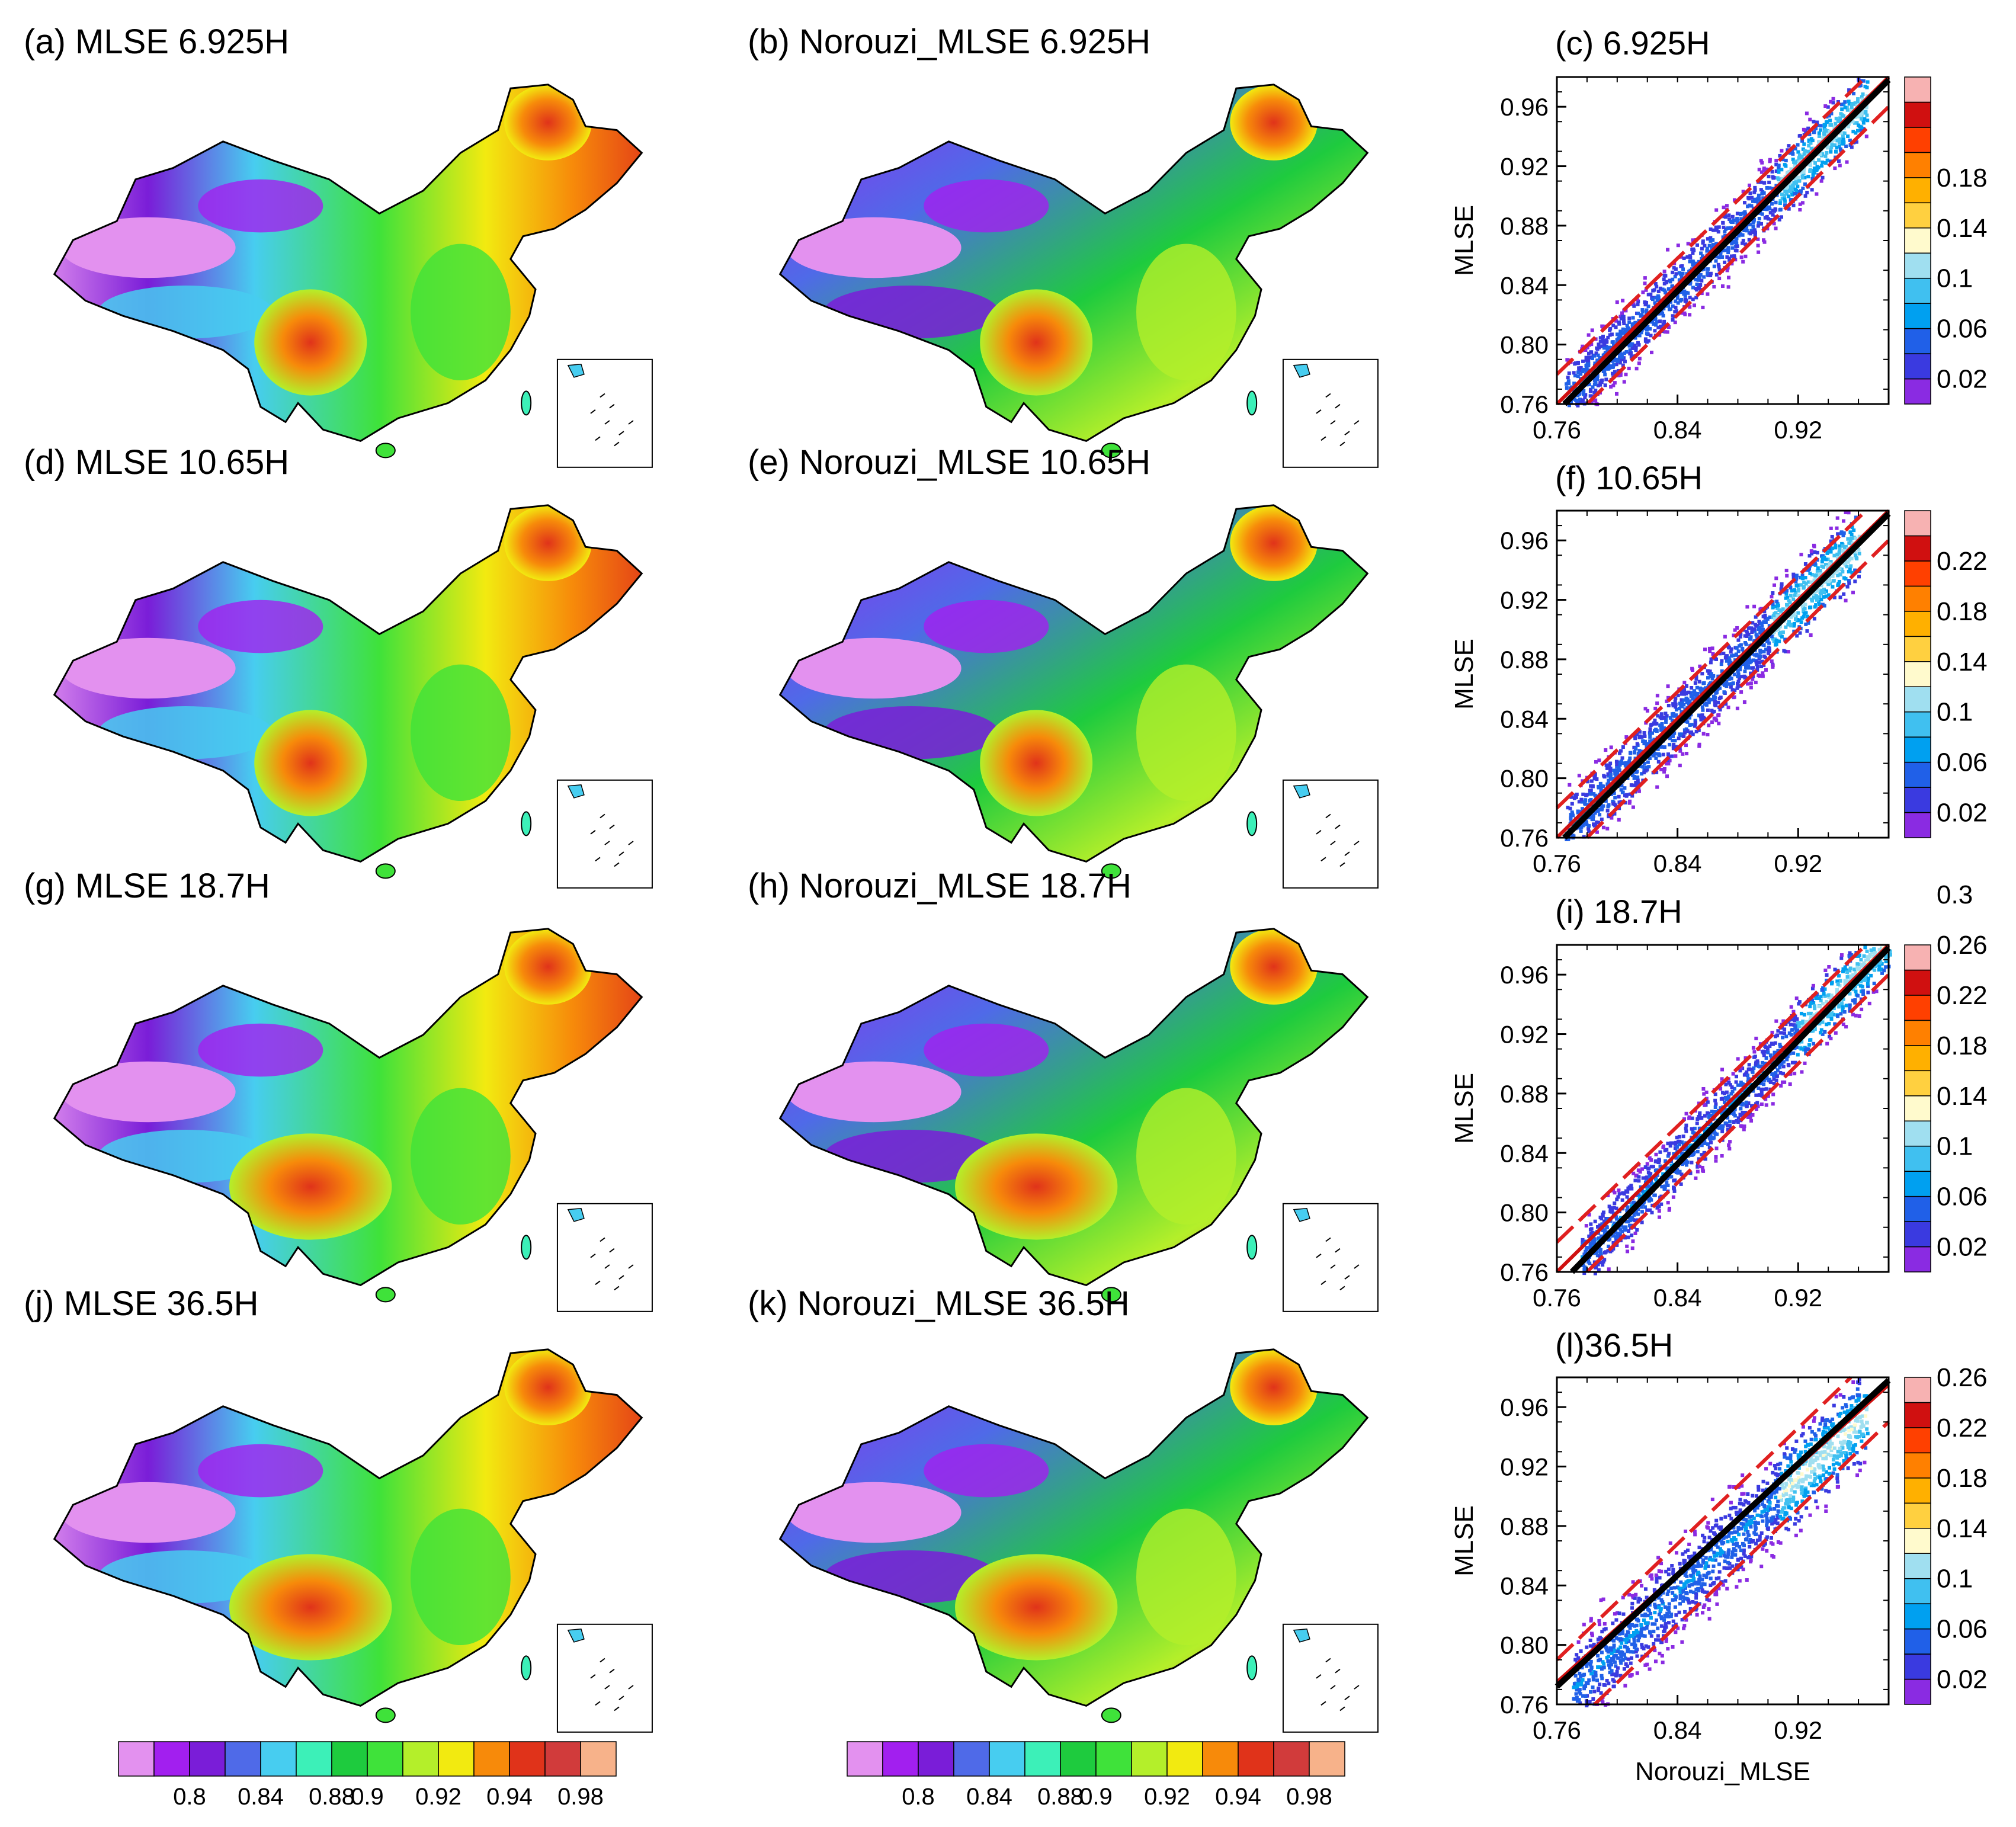  I want to click on map-panel-d: (d) MLSE 10.65H, so click(338, 666).